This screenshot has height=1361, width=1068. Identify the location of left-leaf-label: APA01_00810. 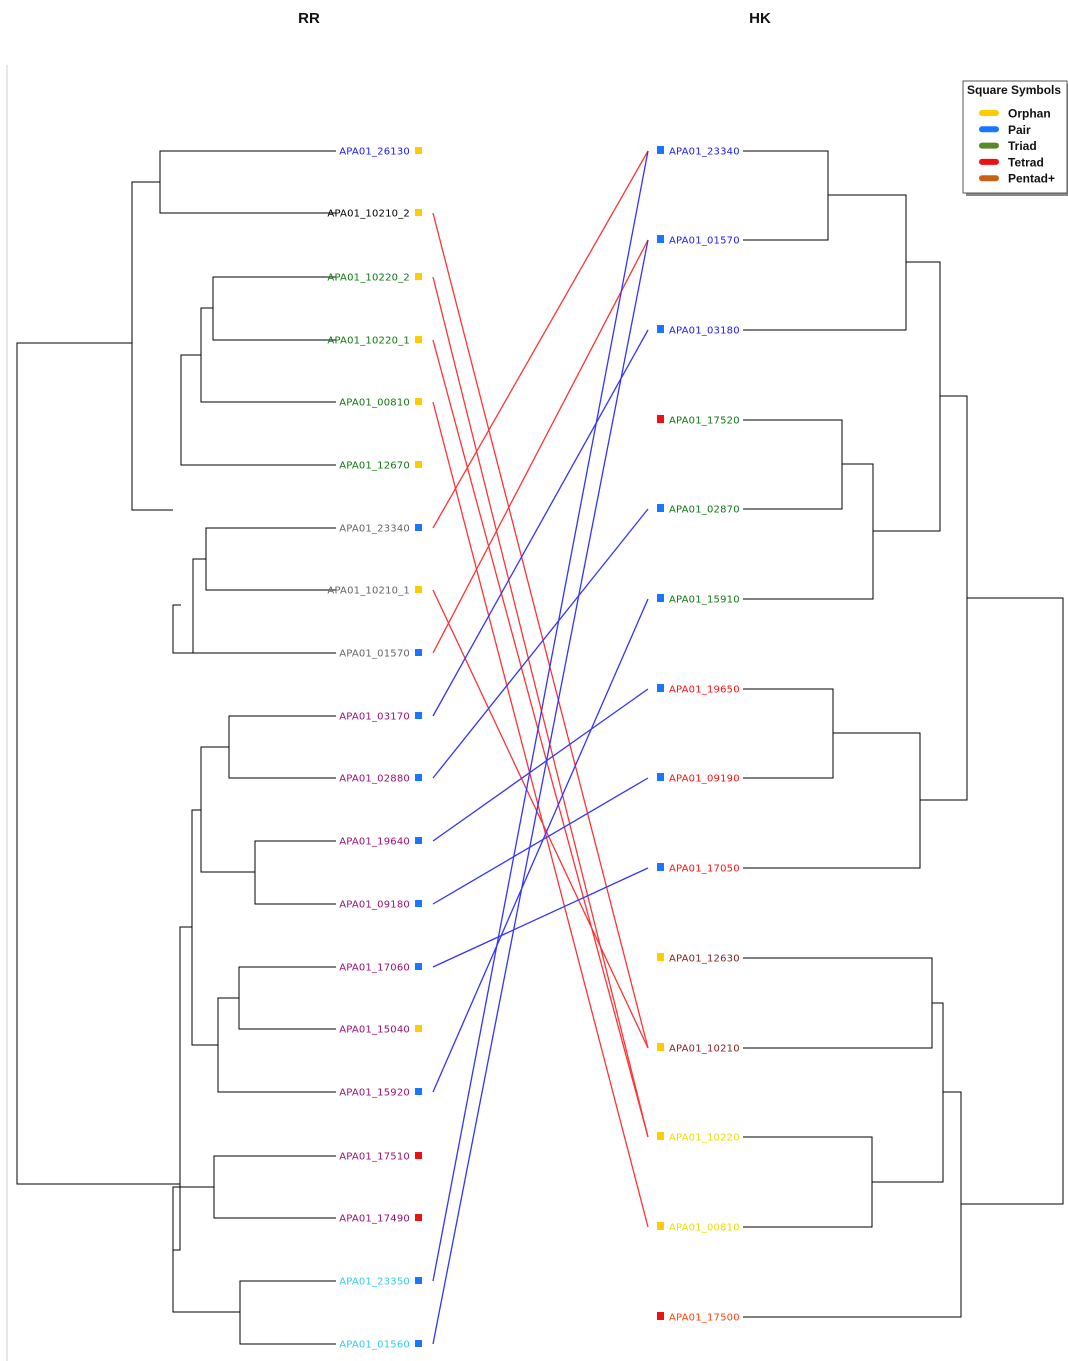
(374, 403).